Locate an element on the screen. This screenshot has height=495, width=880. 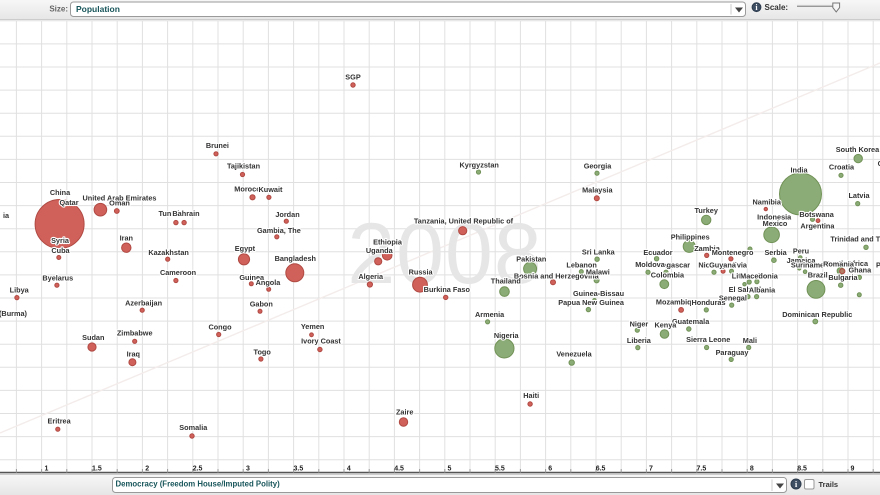
svg-text: China is located at coordinates (60, 192).